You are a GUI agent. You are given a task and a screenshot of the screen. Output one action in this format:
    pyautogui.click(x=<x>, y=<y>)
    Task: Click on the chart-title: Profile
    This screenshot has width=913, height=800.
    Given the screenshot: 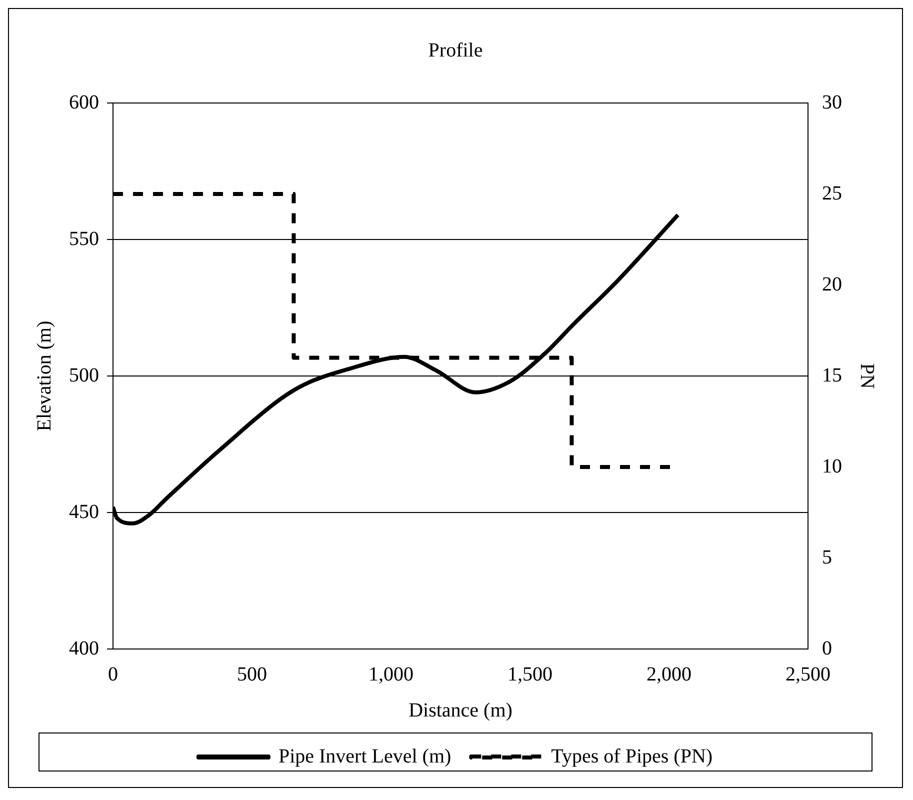 What is the action you would take?
    pyautogui.click(x=455, y=50)
    